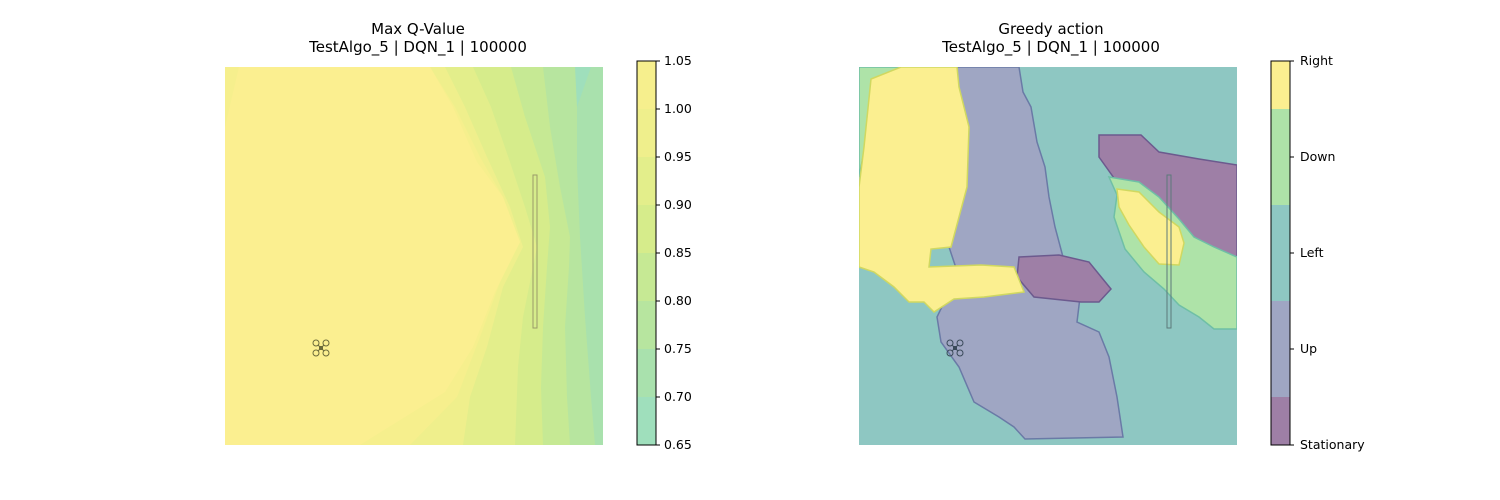 The height and width of the screenshot is (500, 1500). Describe the element at coordinates (1317, 156) in the screenshot. I see `greedy-tick-label: Down` at that location.